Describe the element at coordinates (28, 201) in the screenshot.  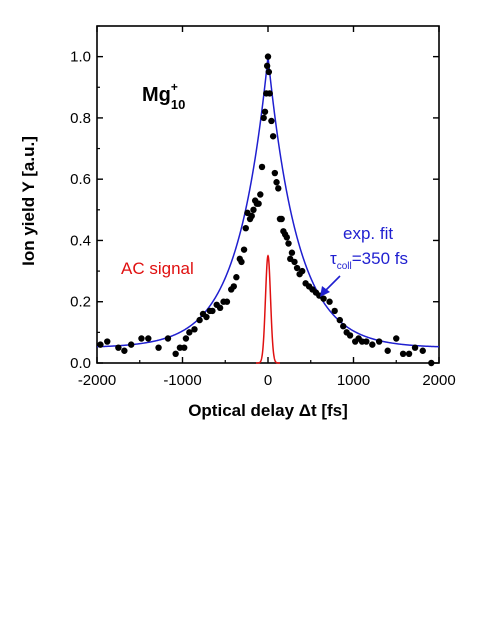
I see `y-axis-title: Ion yield Y [a.u.]` at that location.